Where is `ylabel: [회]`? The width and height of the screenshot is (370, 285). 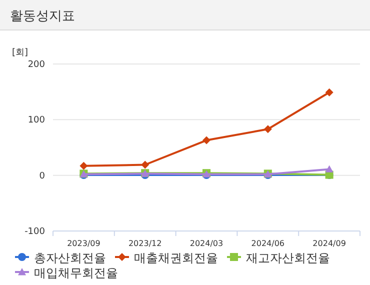 ylabel: [회] is located at coordinates (20, 53).